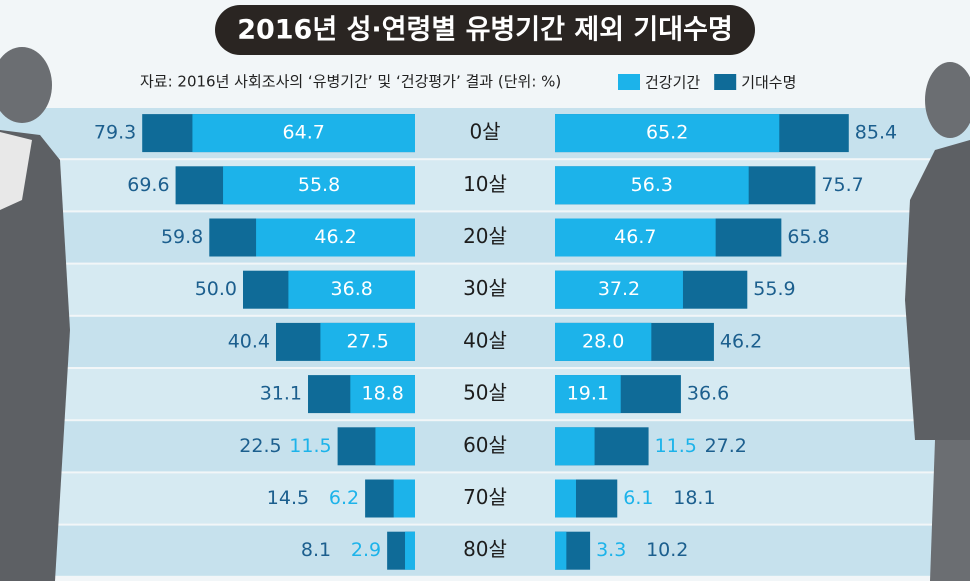  I want to click on category-label: 0살, so click(484, 132).